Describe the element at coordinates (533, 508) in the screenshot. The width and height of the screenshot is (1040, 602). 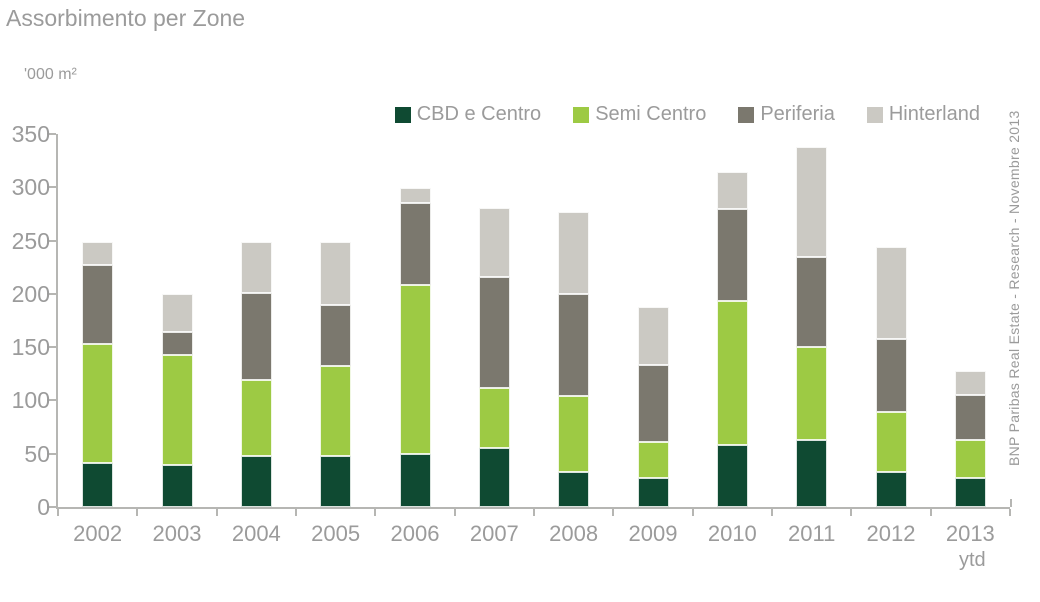
I see `x-axis-line` at that location.